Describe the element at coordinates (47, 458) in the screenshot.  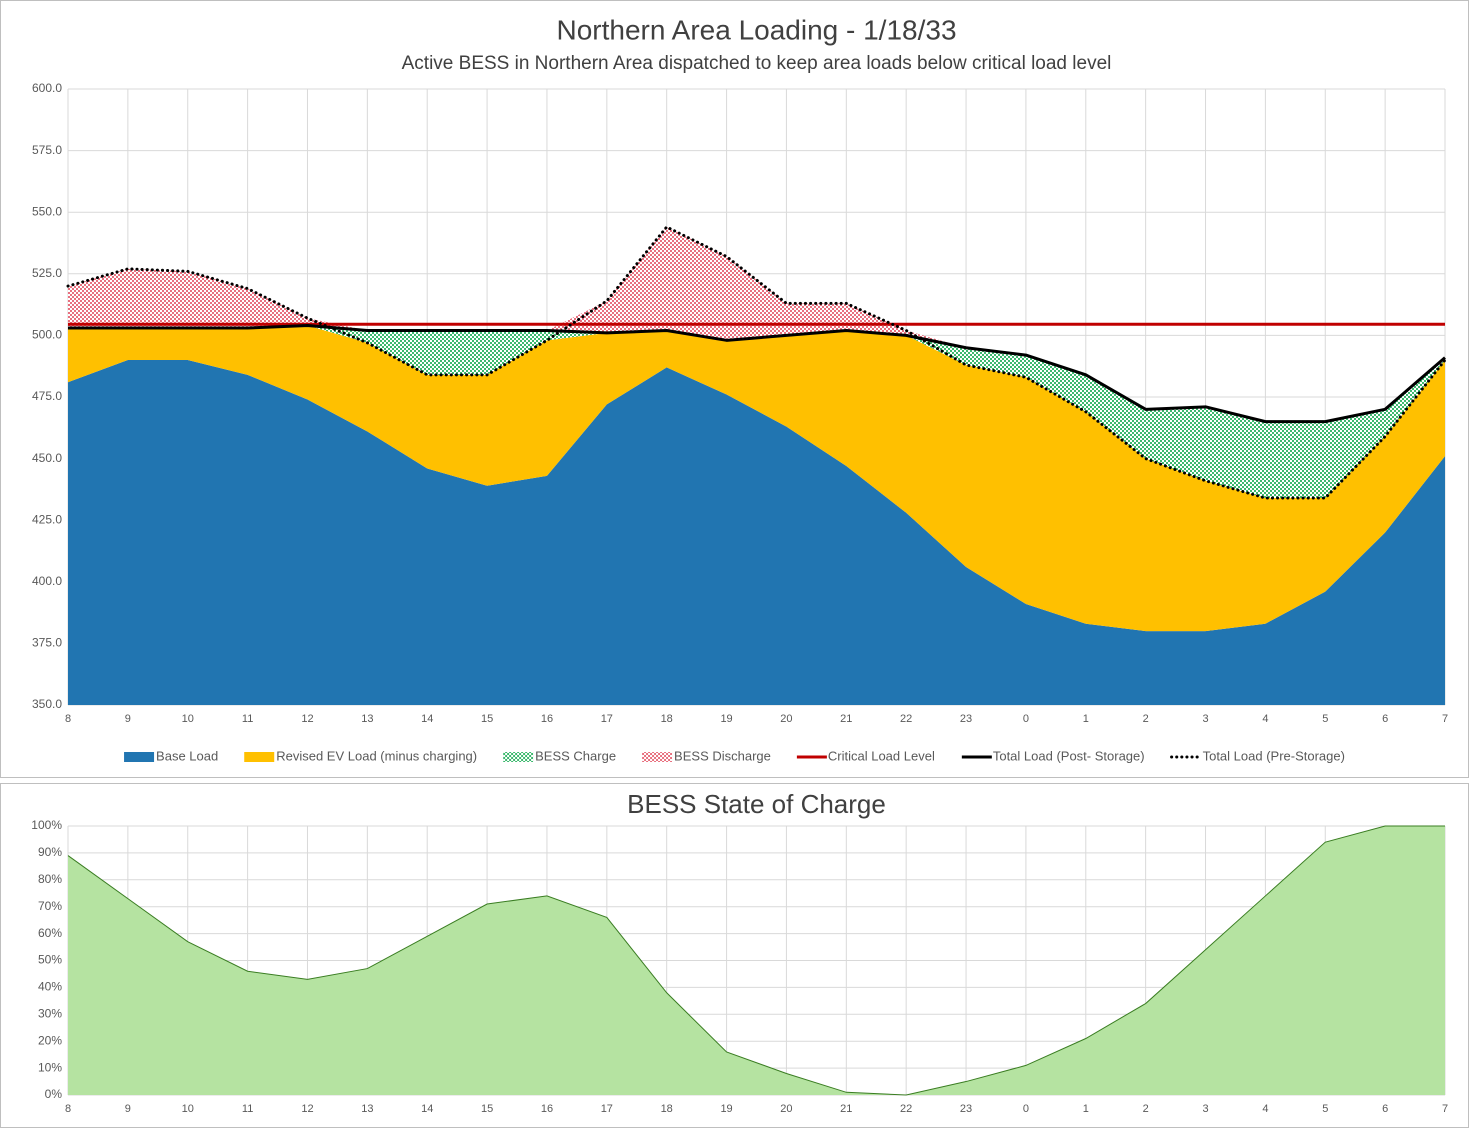
I see `y-tick-label: 450.0` at that location.